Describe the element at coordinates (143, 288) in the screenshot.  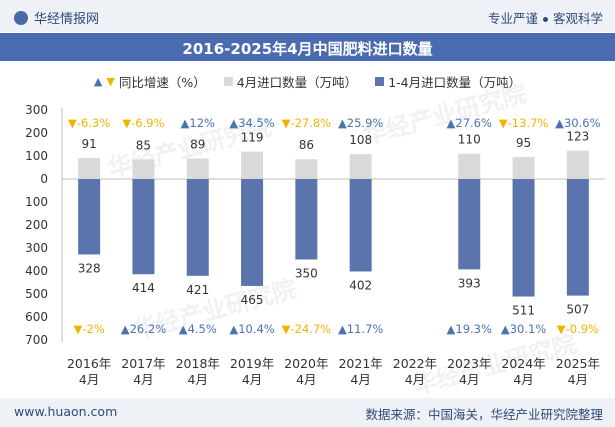
I see `jan-apr-value-label: 414` at that location.